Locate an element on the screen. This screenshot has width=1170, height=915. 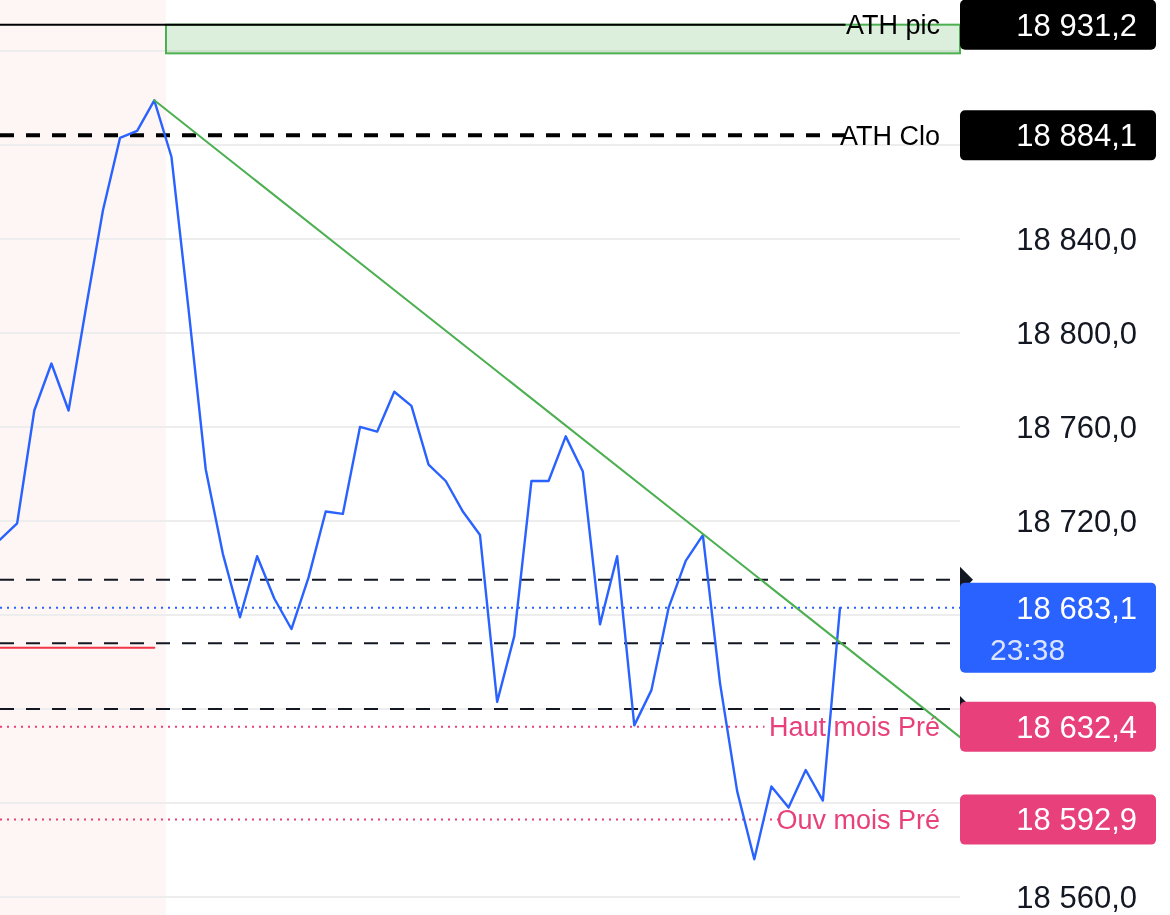
ref-line-label: ATH Clo is located at coordinates (889, 135).